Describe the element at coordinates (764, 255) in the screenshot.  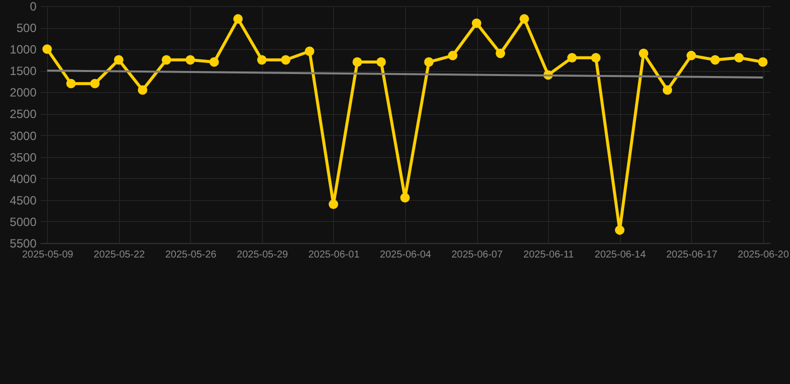
I see `x-tick-label: 2025-06-20` at that location.